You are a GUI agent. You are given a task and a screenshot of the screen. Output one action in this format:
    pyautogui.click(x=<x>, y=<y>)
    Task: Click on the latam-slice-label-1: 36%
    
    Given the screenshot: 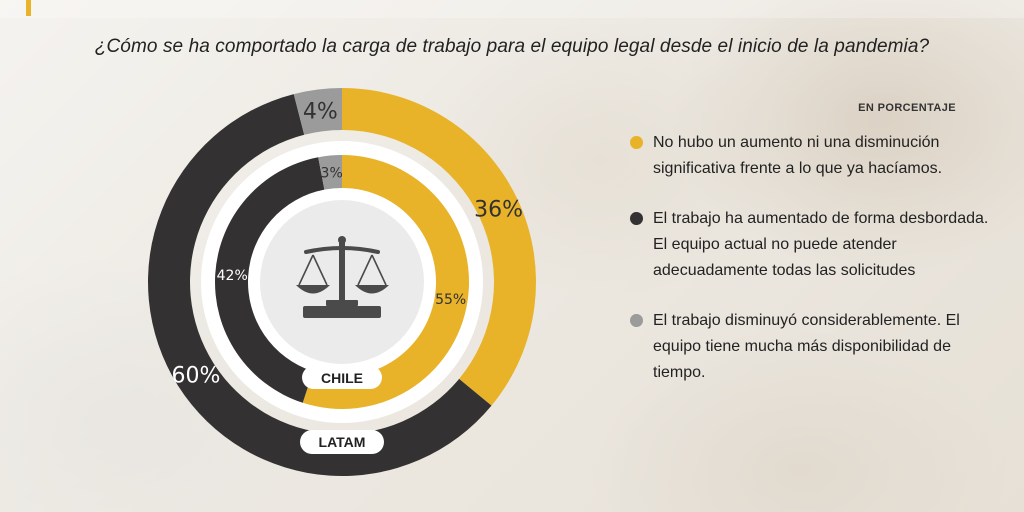 What is the action you would take?
    pyautogui.click(x=498, y=209)
    